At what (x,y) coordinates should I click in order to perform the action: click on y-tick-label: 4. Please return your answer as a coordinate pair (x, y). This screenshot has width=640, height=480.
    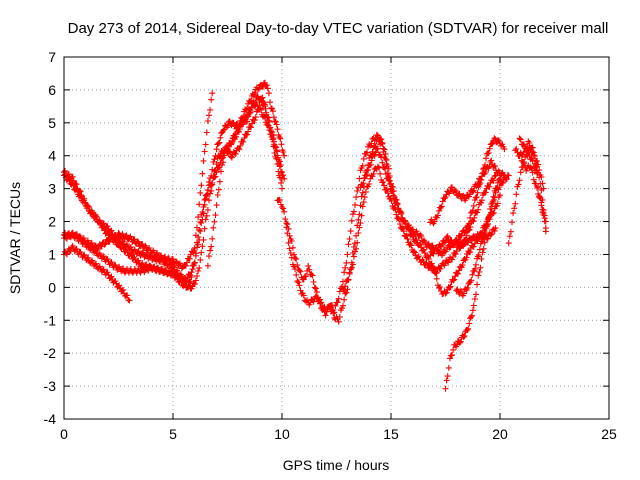
    Looking at the image, I should click on (52, 156).